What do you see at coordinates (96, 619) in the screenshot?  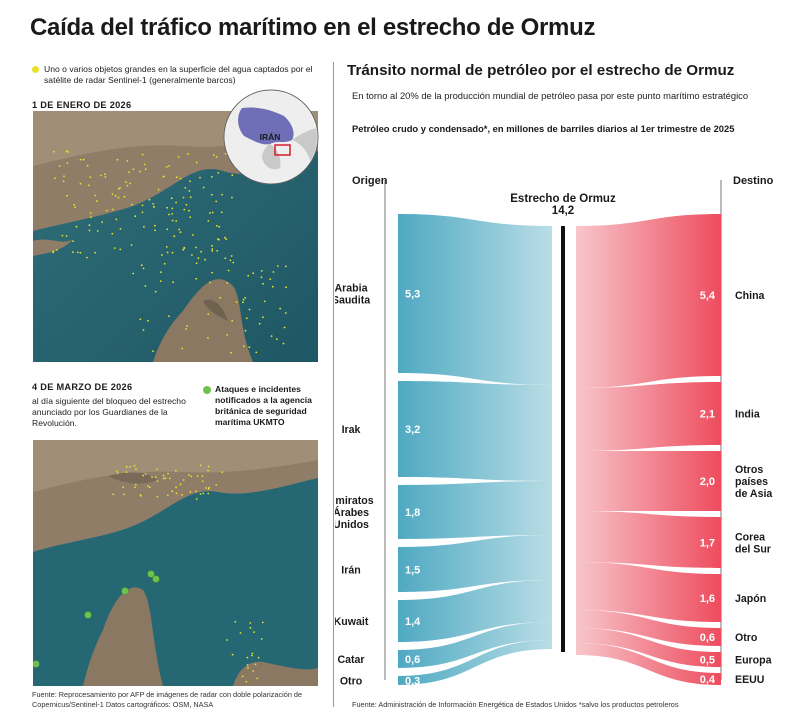 I see `attack-dots-march` at bounding box center [96, 619].